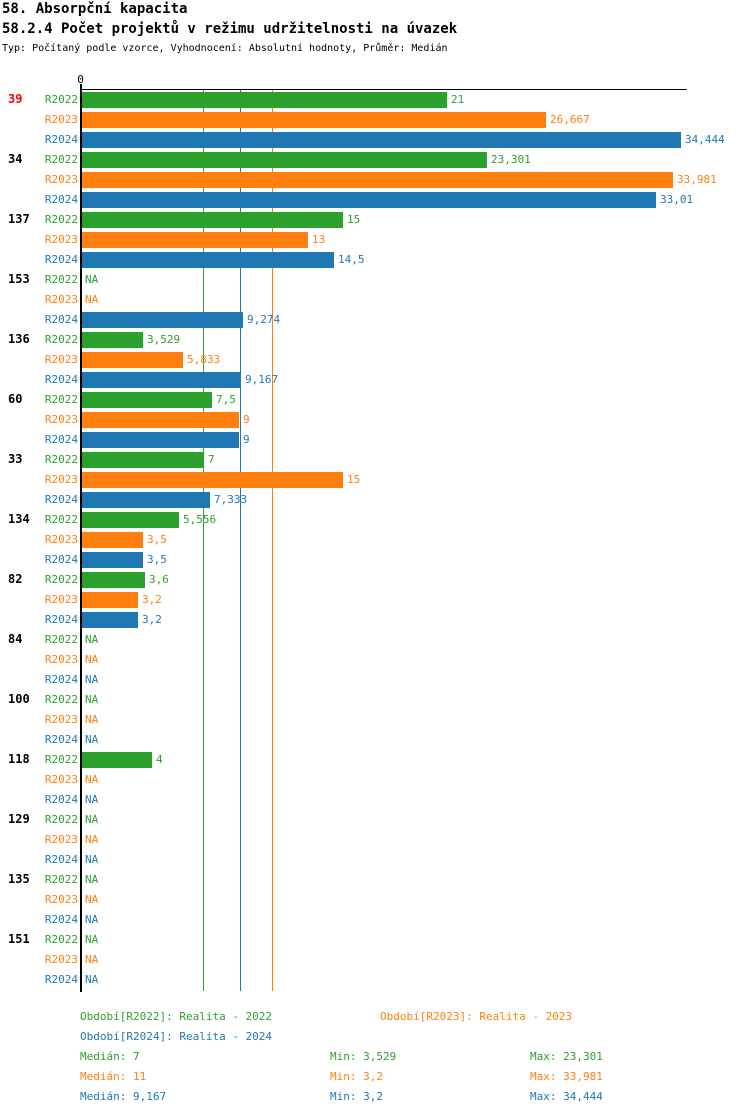 This screenshot has width=750, height=1112. Describe the element at coordinates (354, 219) in the screenshot. I see `bar-value-label: 15` at that location.